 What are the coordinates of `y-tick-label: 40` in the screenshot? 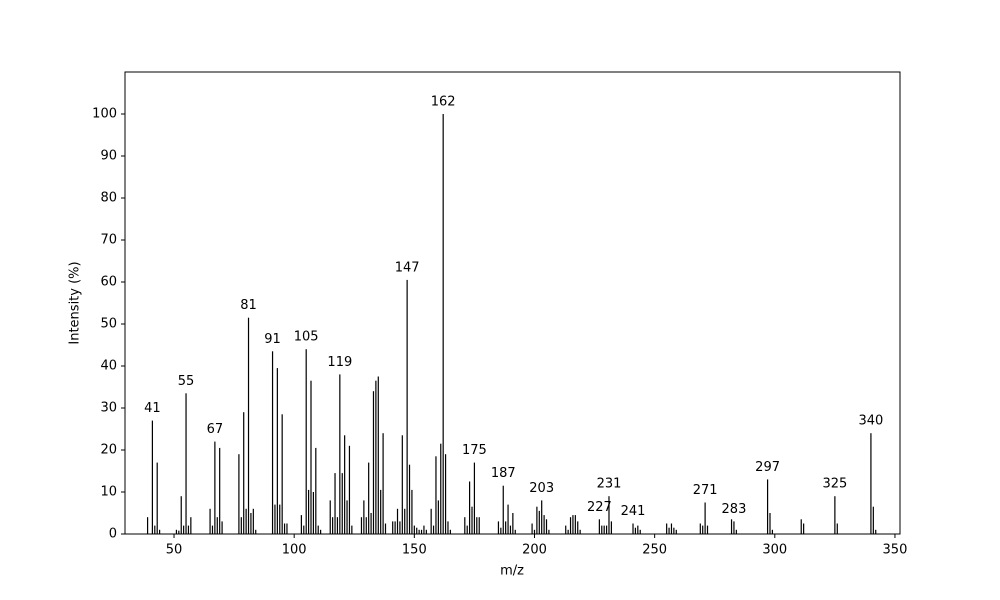 It's located at (108, 366).